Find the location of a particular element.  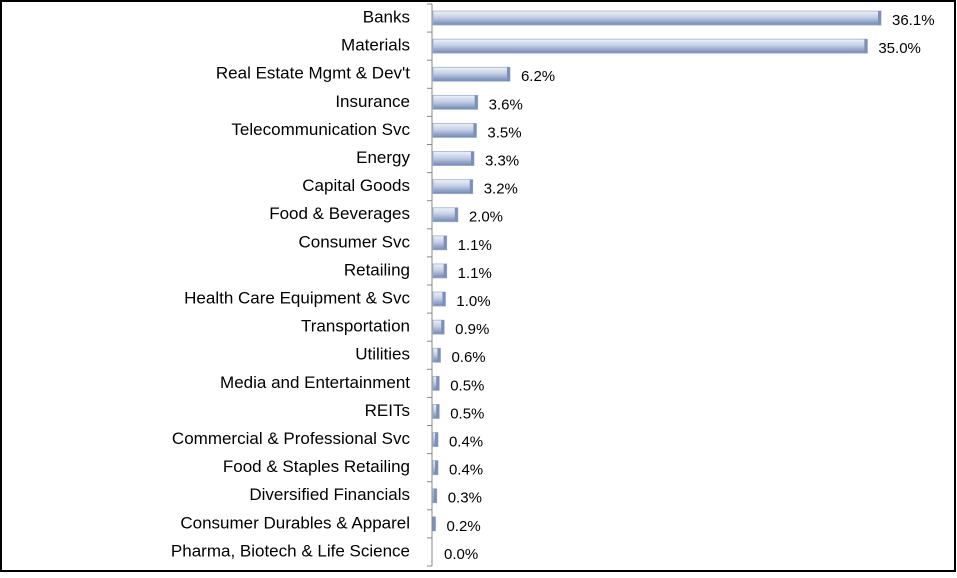

value-label: 3.3% is located at coordinates (502, 161).